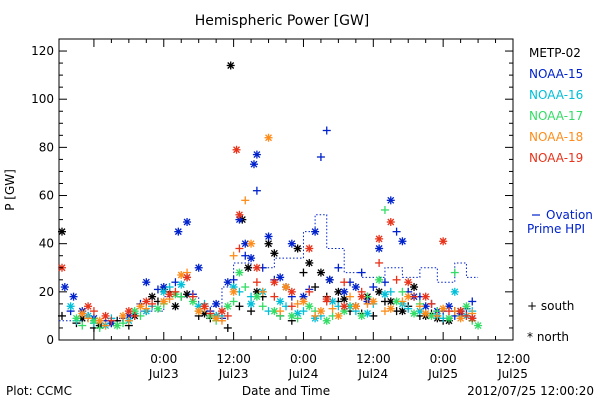  I want to click on y-tick-label: 120, so click(42, 51).